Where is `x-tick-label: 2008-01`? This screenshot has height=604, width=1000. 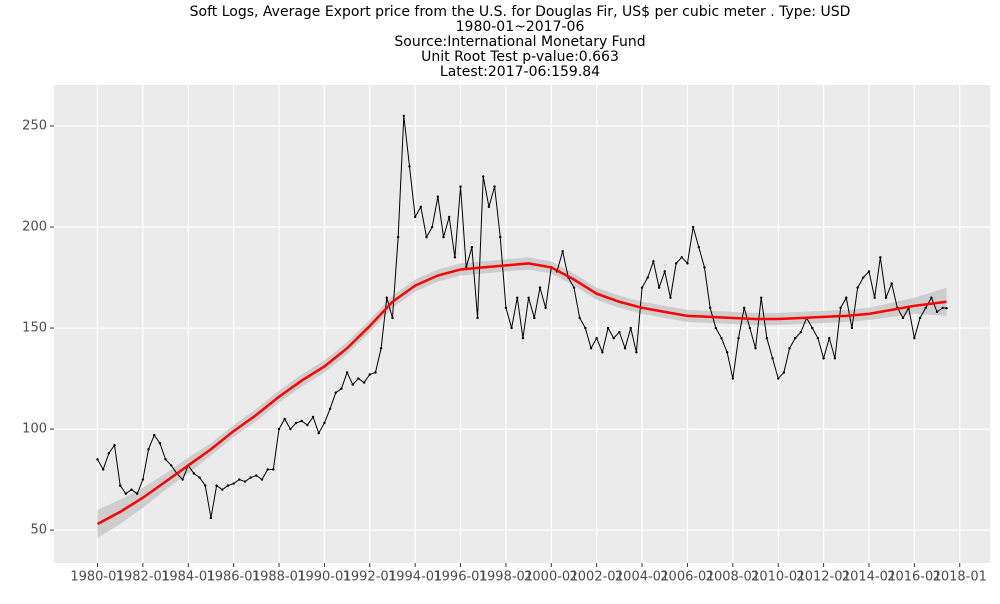
x-tick-label: 2008-01 is located at coordinates (733, 577).